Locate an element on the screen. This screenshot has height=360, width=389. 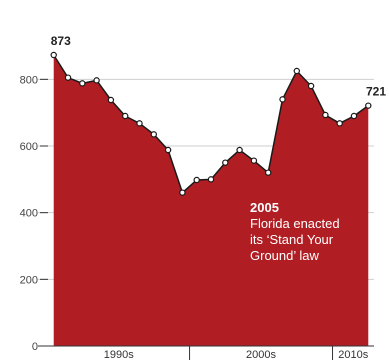
annotation-line-2: its ‘Stand Your is located at coordinates (292, 239).